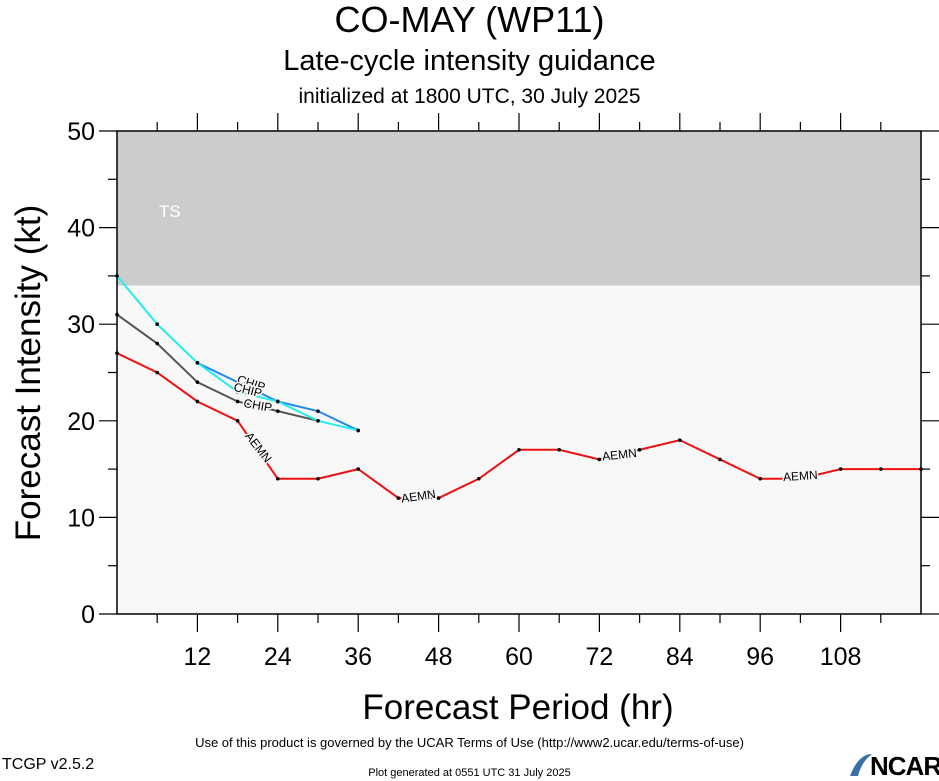 The width and height of the screenshot is (939, 781). I want to click on chart-subtitle: Late-cycle intensity guidance, so click(469, 61).